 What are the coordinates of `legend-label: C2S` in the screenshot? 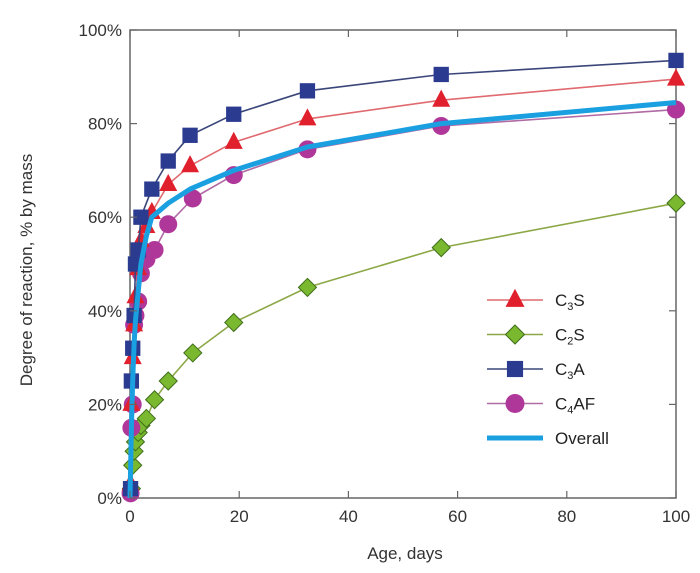 It's located at (570, 337).